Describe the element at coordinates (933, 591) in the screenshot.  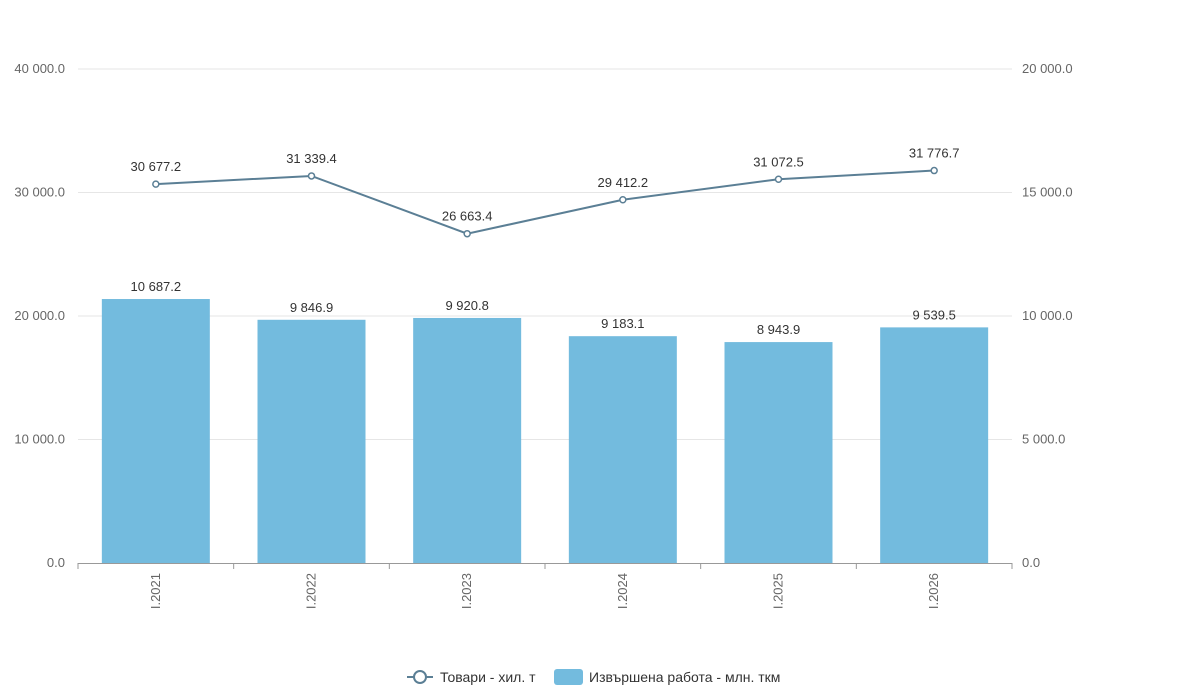
I see `x-axis-category-label: I.2026` at that location.